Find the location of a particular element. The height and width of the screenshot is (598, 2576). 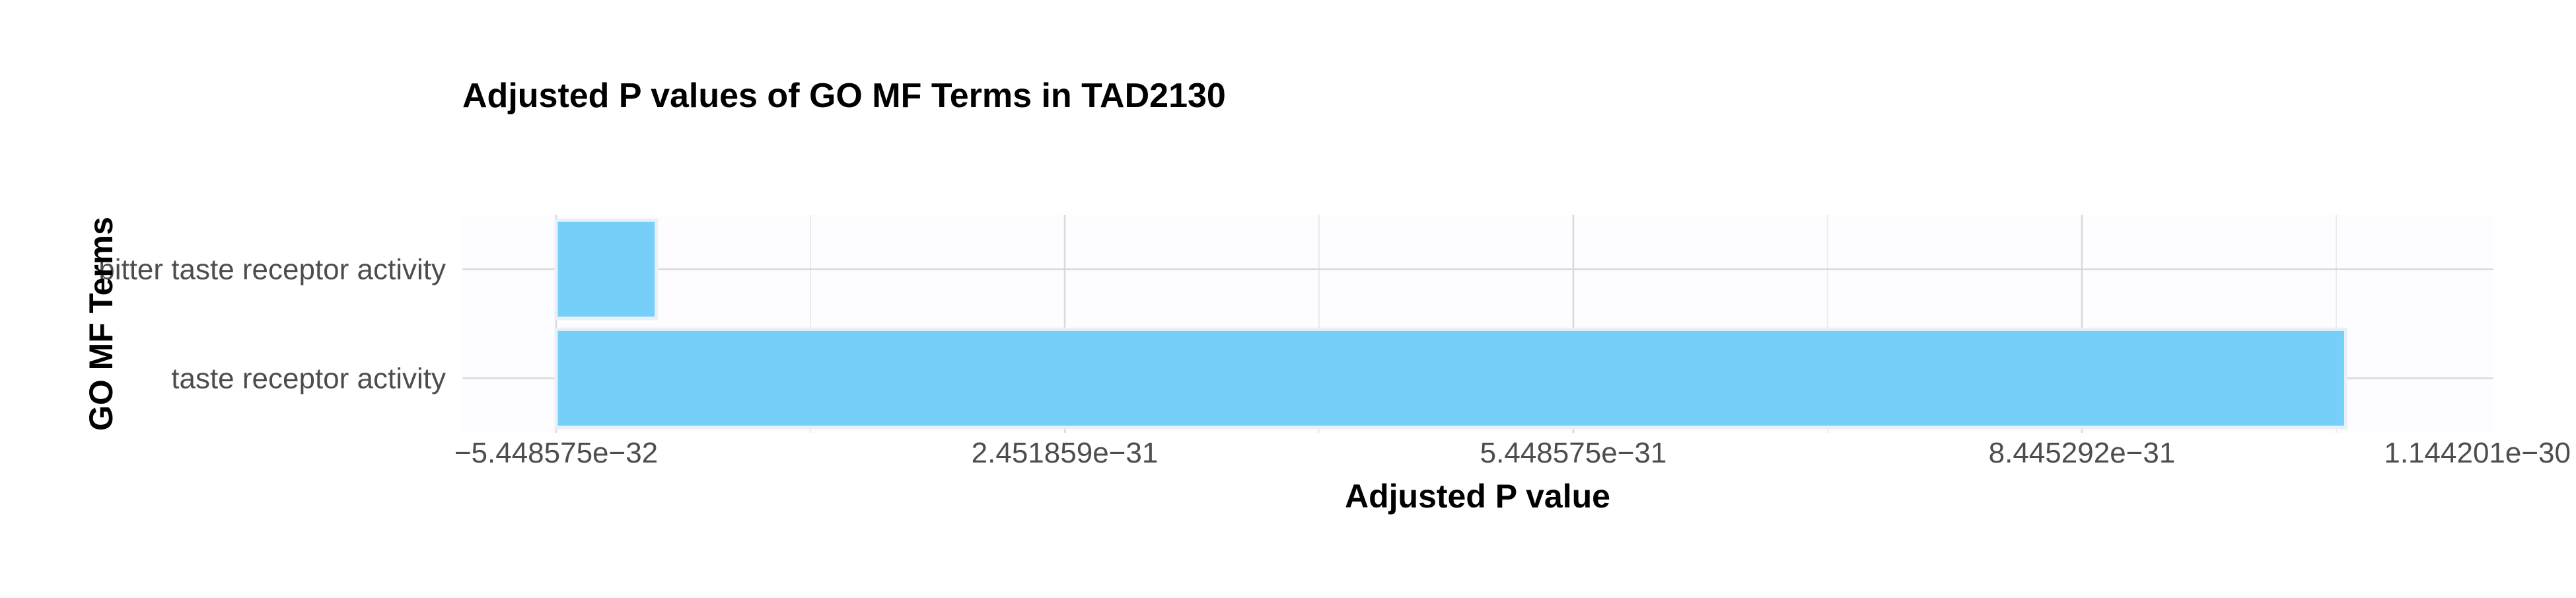

x-axis-title: Adjusted P value is located at coordinates (1478, 497).